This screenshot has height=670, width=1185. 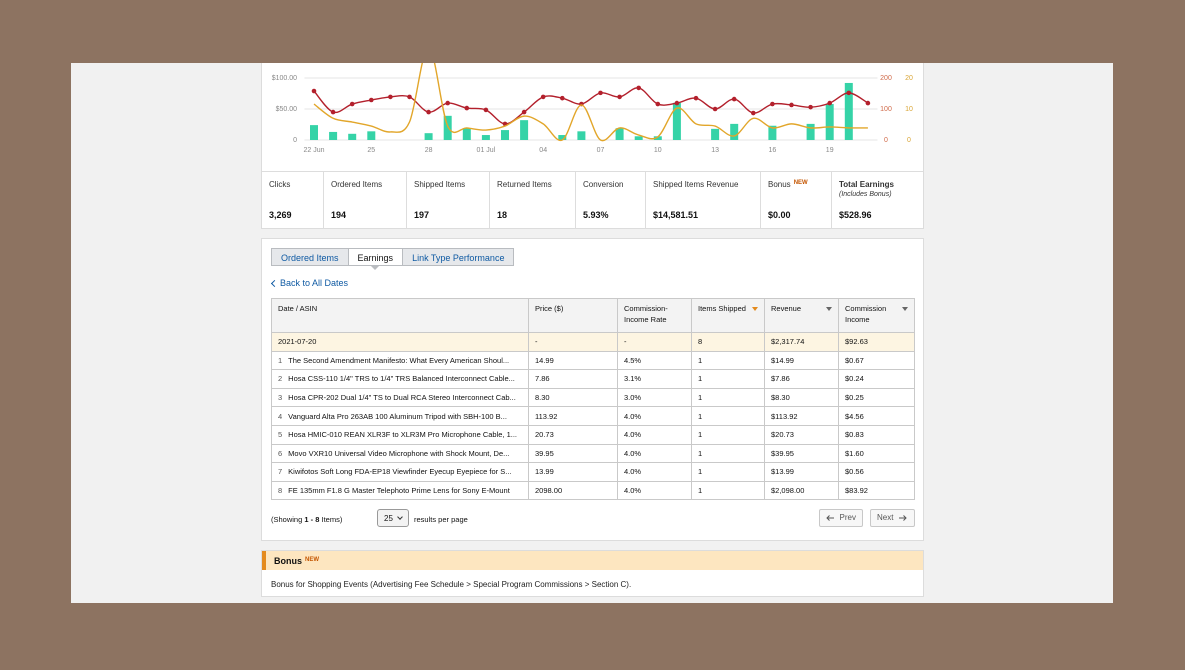 What do you see at coordinates (603, 184) in the screenshot?
I see `summary-label: Conversion` at bounding box center [603, 184].